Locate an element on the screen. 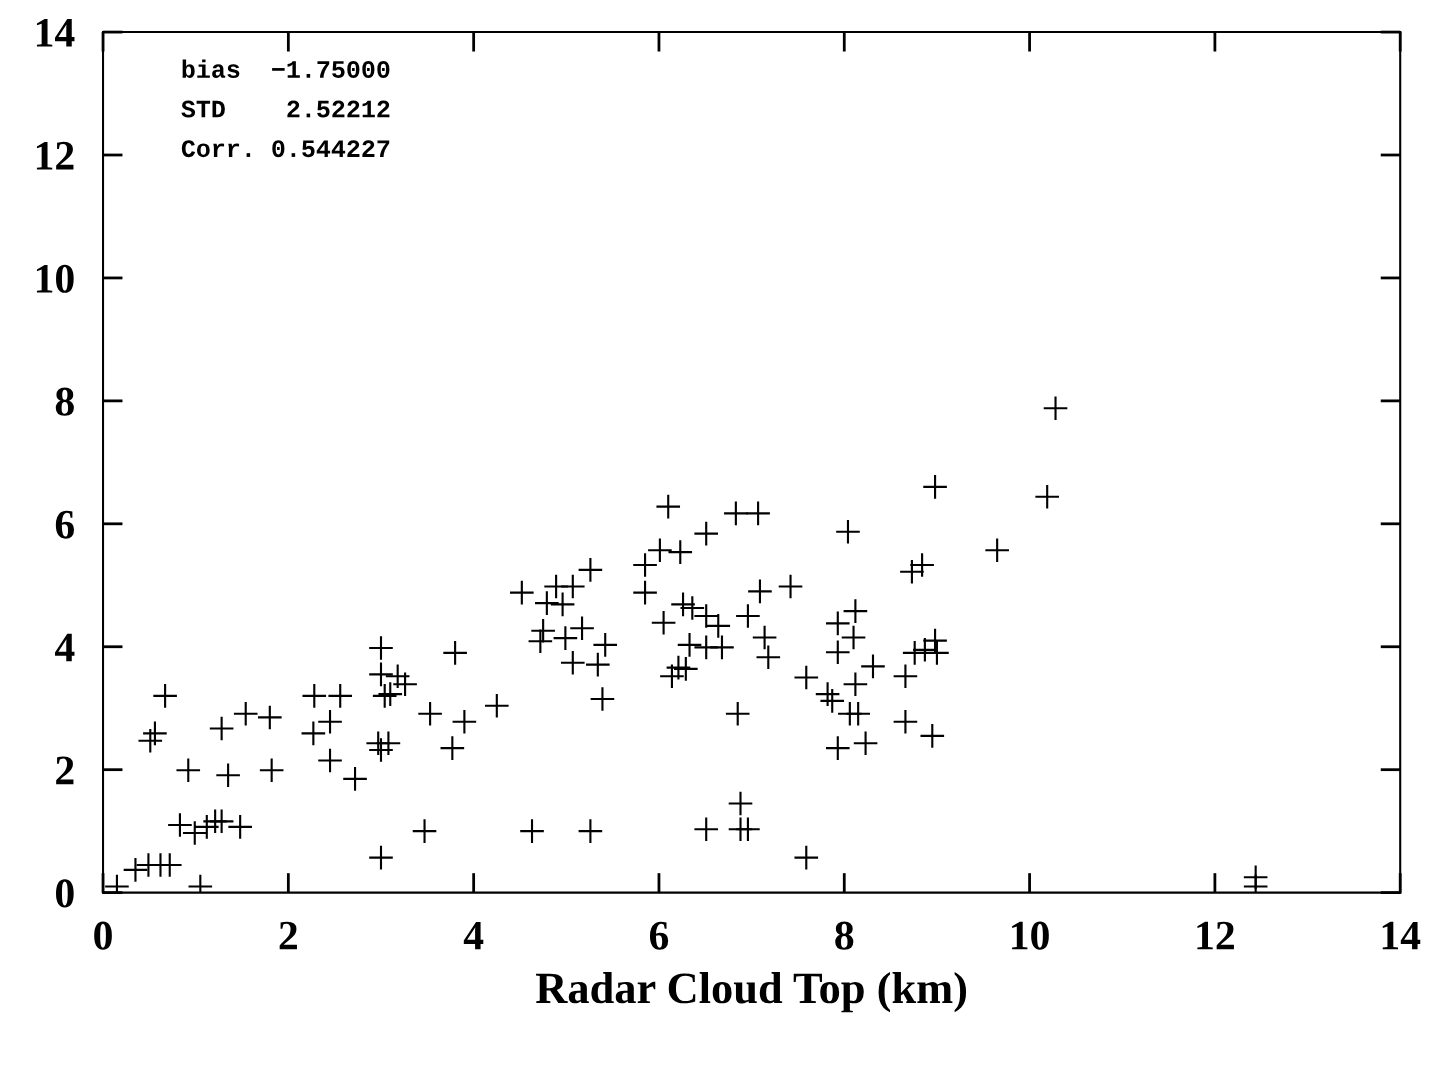 This screenshot has width=1445, height=1069. x-tick-label: 4 is located at coordinates (473, 935).